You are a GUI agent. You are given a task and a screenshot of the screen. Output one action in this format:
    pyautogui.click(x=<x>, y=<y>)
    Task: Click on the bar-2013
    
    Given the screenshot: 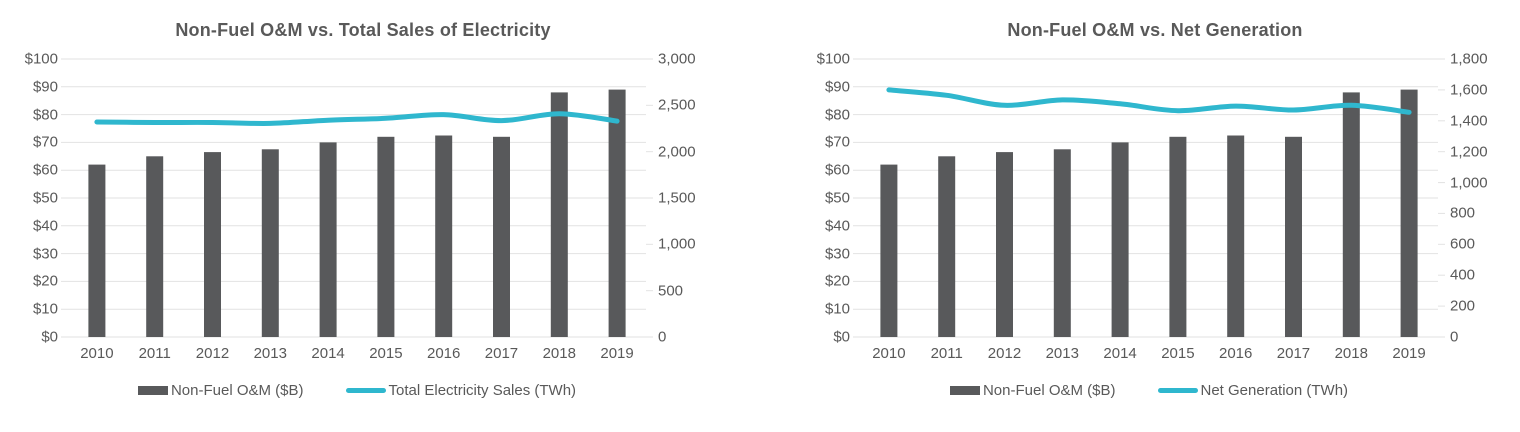 What is the action you would take?
    pyautogui.click(x=270, y=243)
    